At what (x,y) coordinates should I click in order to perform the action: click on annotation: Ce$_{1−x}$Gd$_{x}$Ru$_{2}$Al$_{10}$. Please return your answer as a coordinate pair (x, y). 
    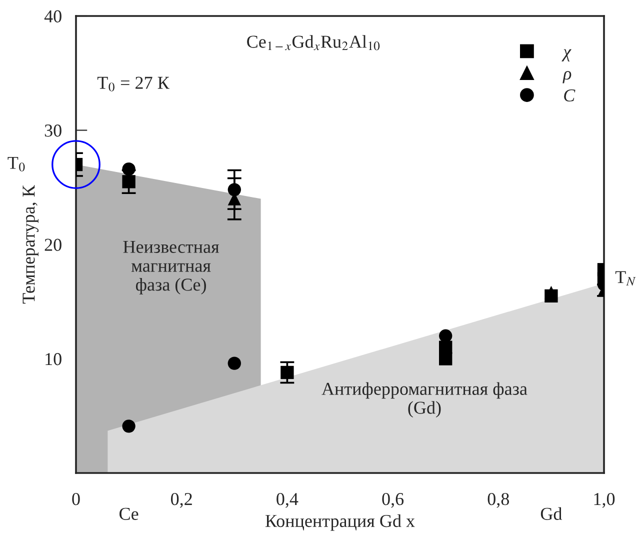
    Looking at the image, I should click on (313, 42).